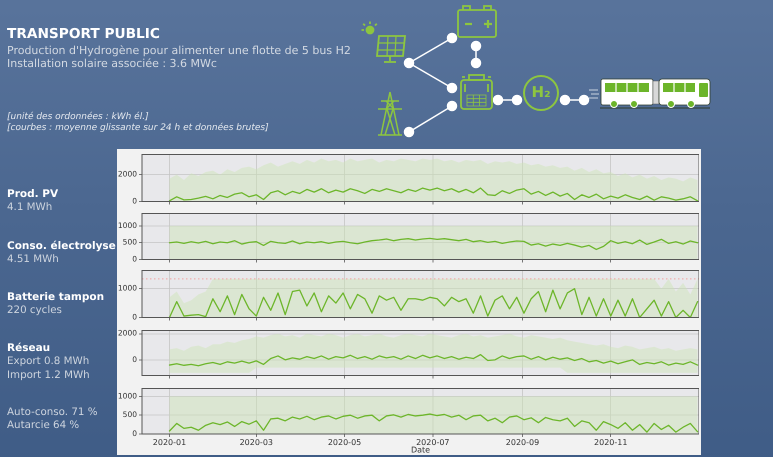  What do you see at coordinates (43, 425) in the screenshot?
I see `text: Autarcie 64 %` at bounding box center [43, 425].